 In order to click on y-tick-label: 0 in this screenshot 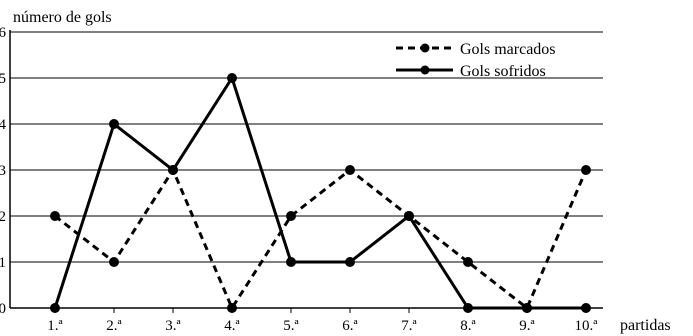, I will do `click(3, 309)`.